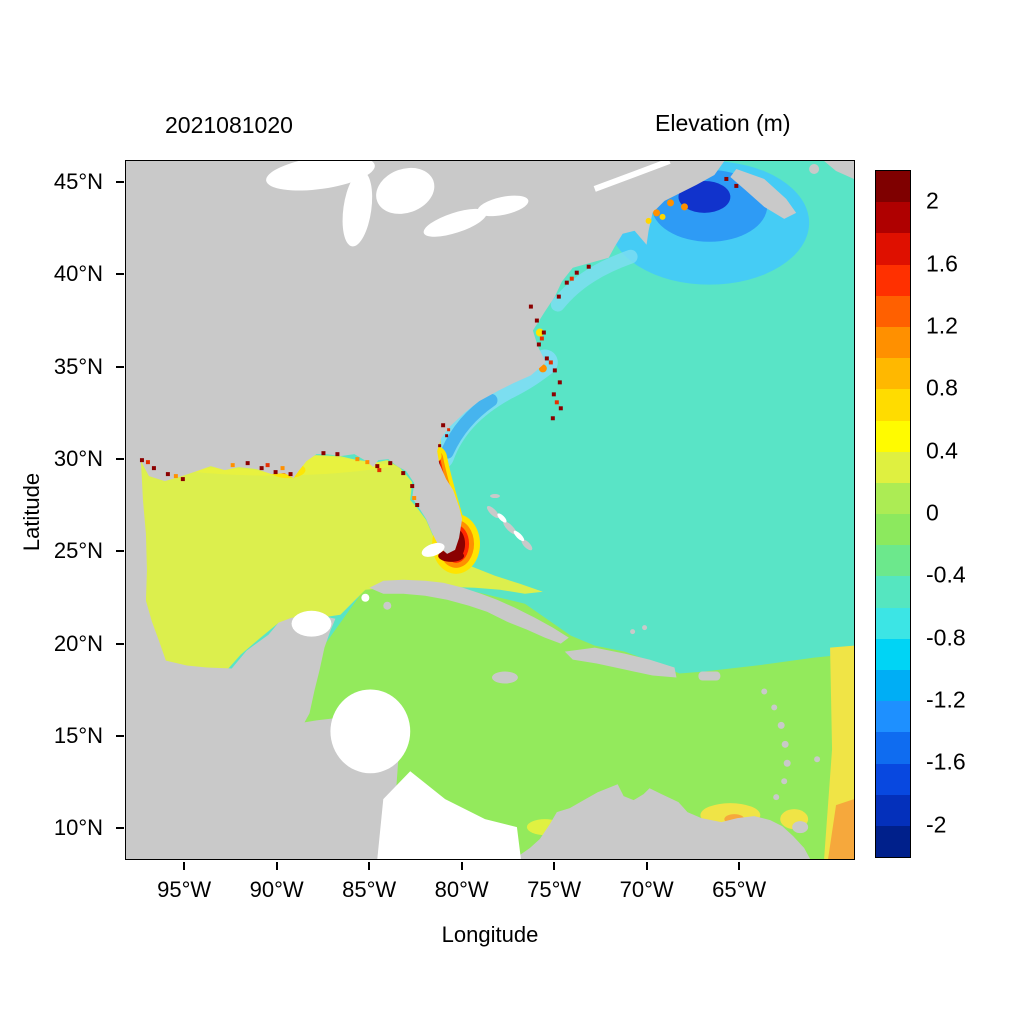 The width and height of the screenshot is (1024, 1024). I want to click on st-lawrence-river, so click(632, 176).